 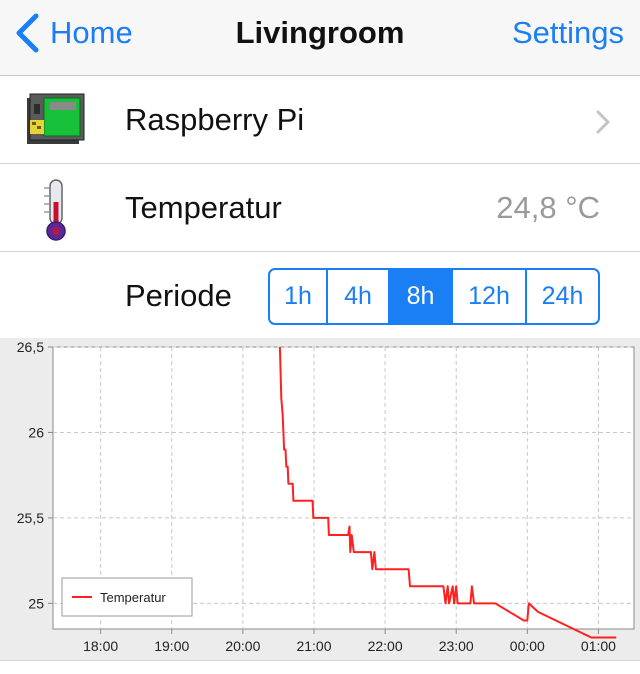 I want to click on period-option-1h: 1h, so click(x=298, y=296).